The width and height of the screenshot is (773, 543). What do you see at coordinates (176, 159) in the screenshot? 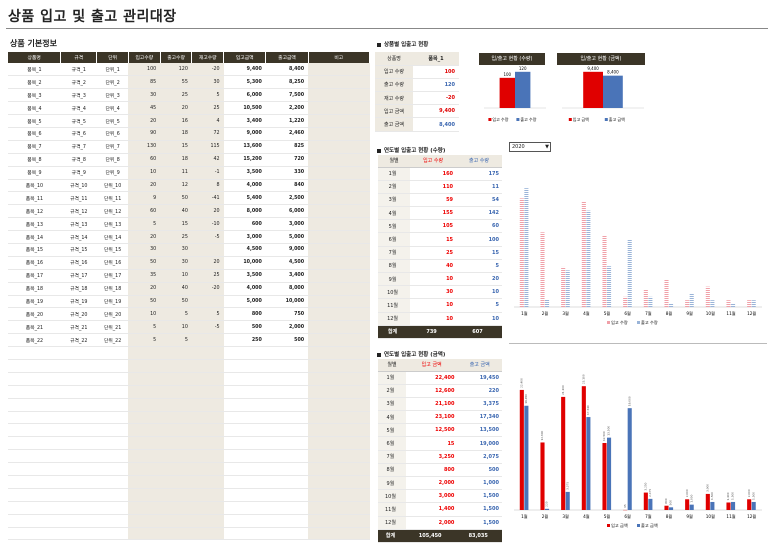
I see `table-cell: 18` at bounding box center [176, 159].